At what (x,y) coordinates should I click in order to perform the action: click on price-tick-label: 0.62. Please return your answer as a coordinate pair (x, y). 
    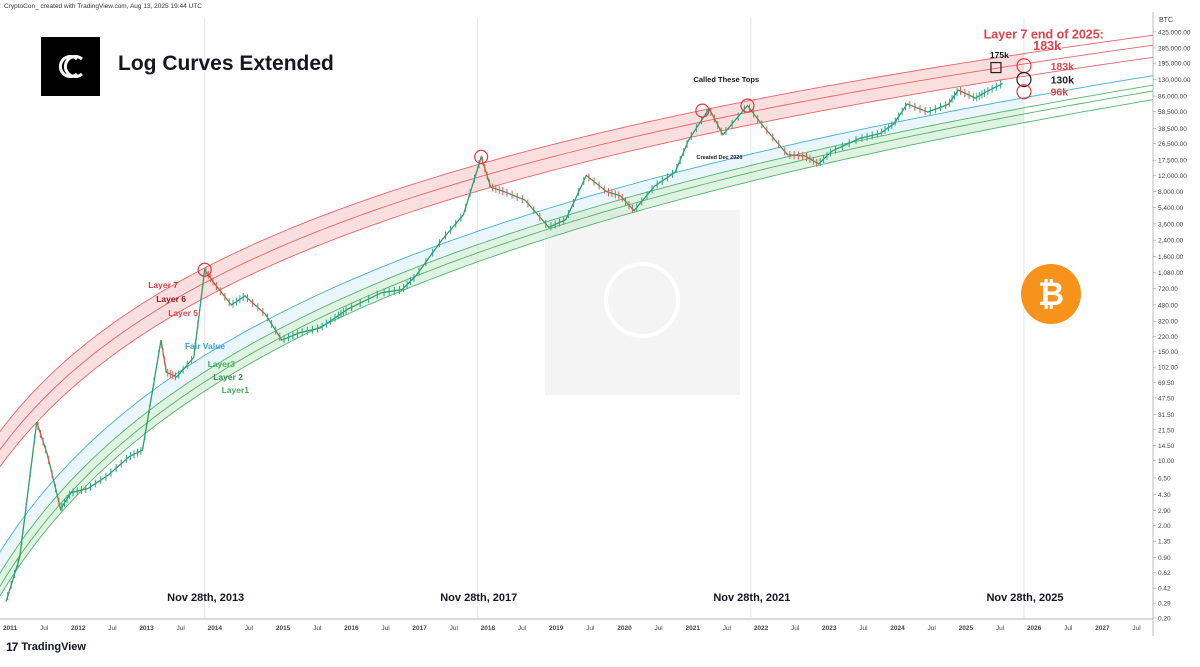
    Looking at the image, I should click on (1164, 573).